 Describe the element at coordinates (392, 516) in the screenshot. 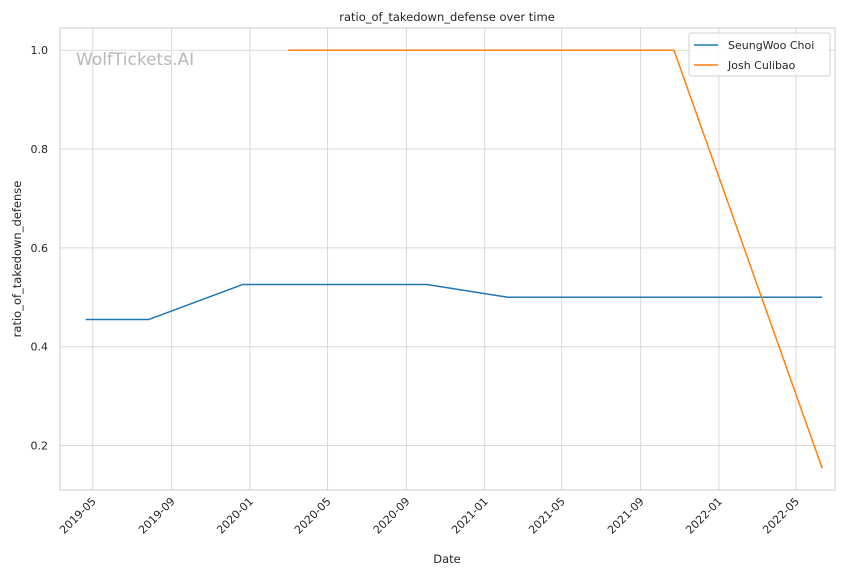

I see `x-tick-label: 2020-09` at that location.